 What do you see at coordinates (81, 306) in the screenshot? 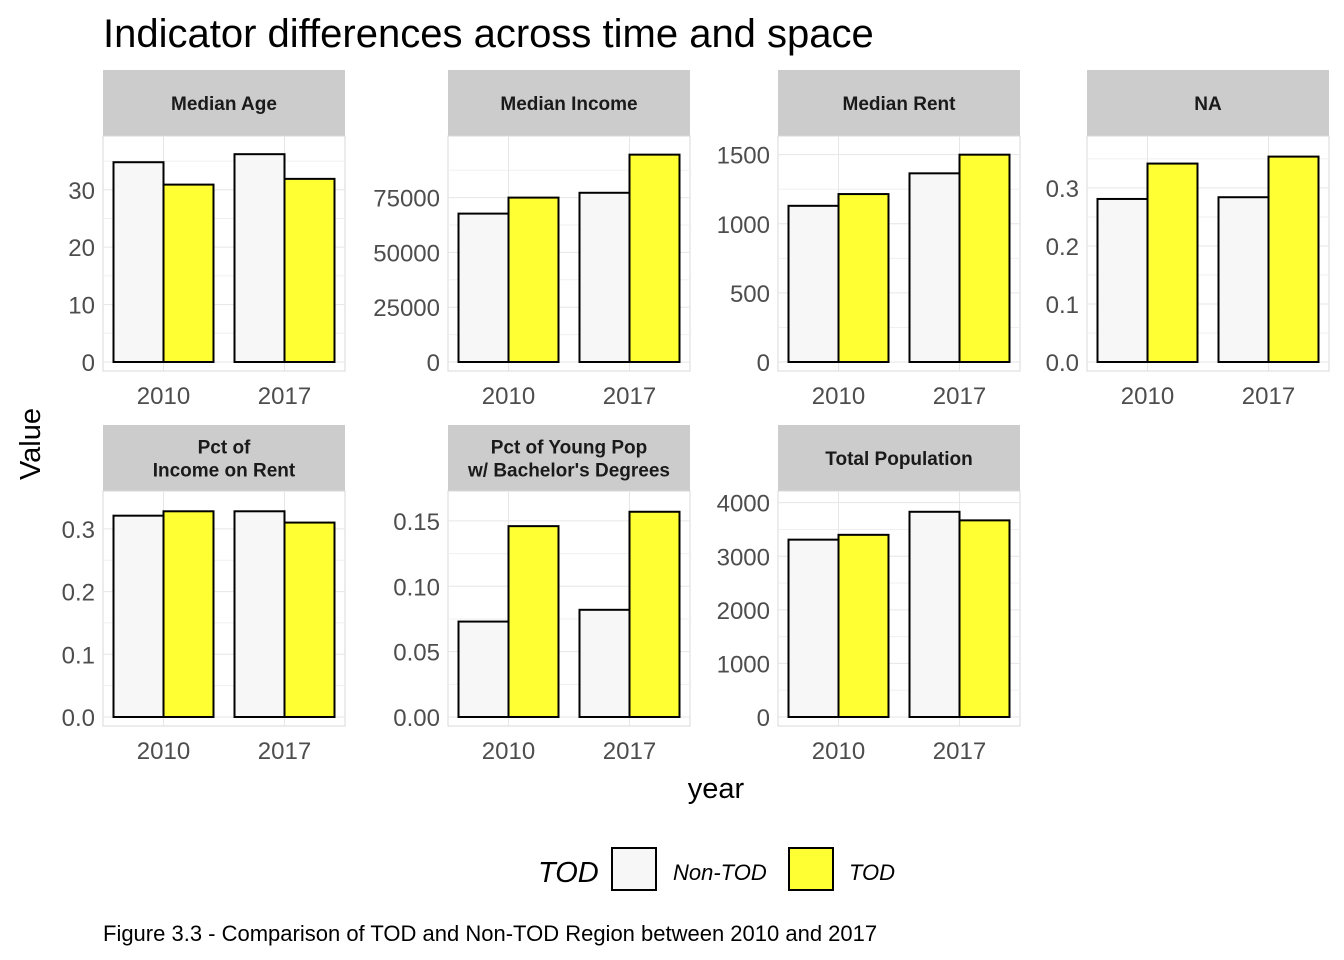
I see `y-tick-label: 10` at bounding box center [81, 306].